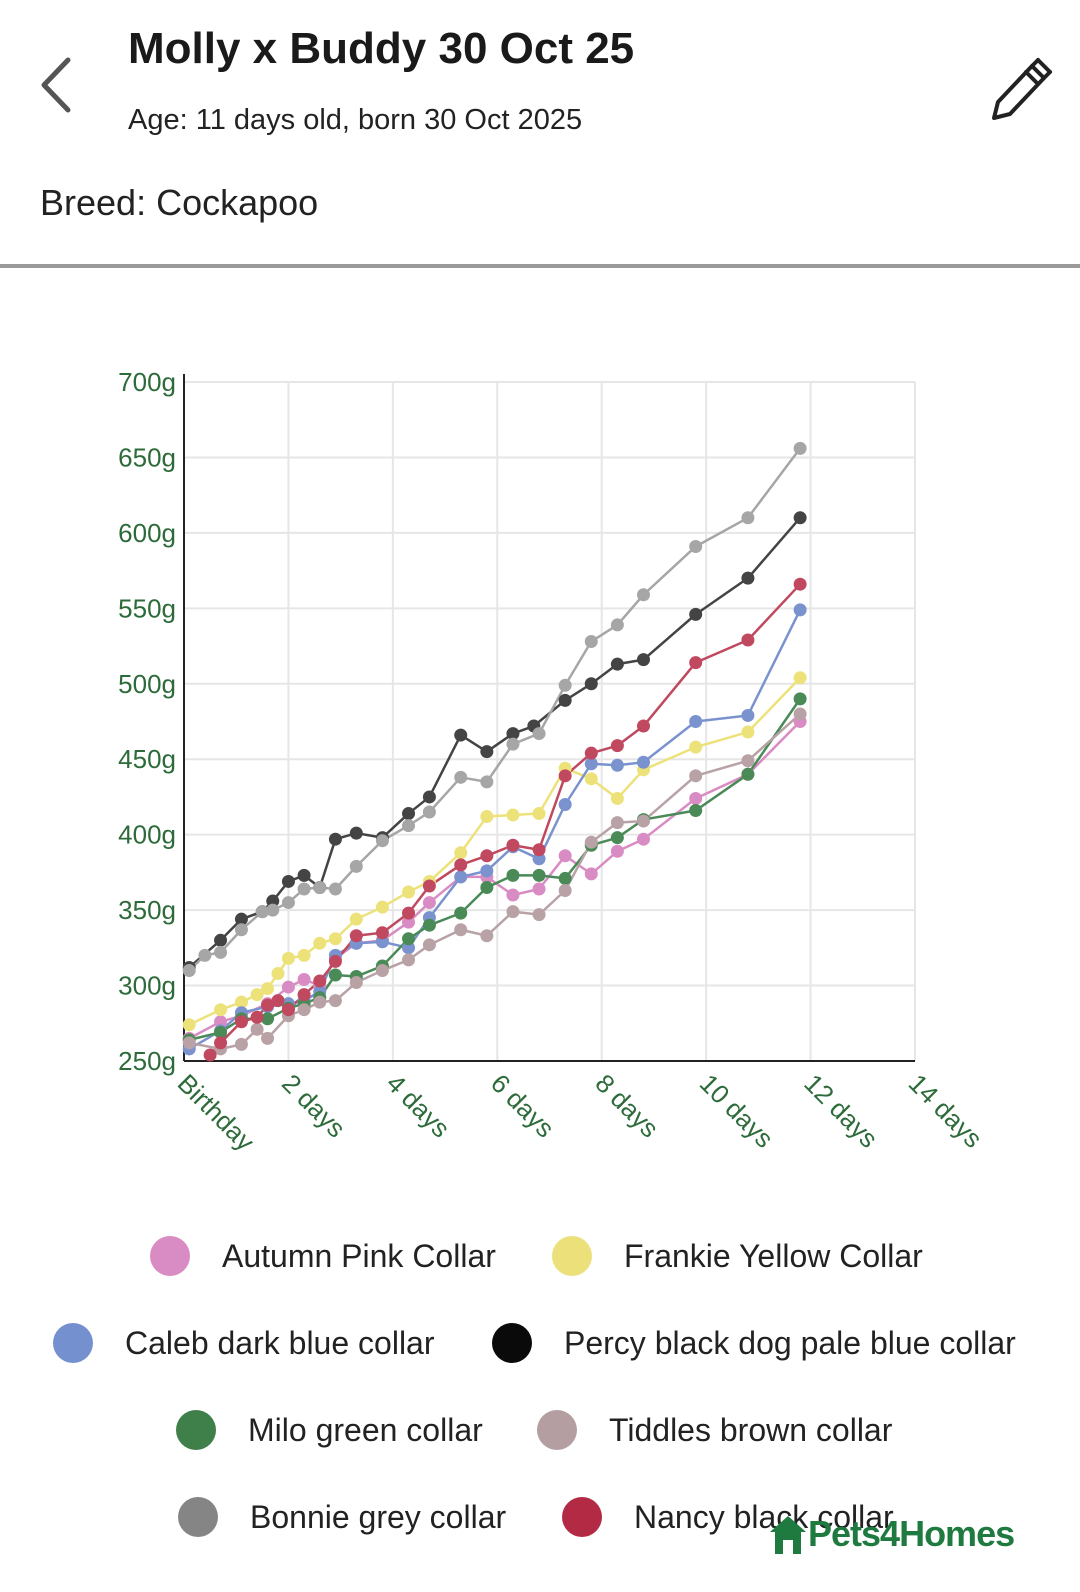 The image size is (1080, 1592). What do you see at coordinates (73, 1343) in the screenshot?
I see `legend-dot-caleb` at bounding box center [73, 1343].